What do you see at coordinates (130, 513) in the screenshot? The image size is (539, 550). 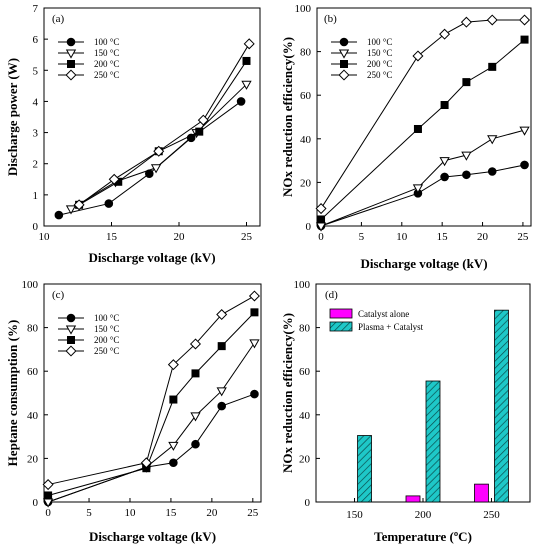 I see `x-tick-label: 10` at bounding box center [130, 513].